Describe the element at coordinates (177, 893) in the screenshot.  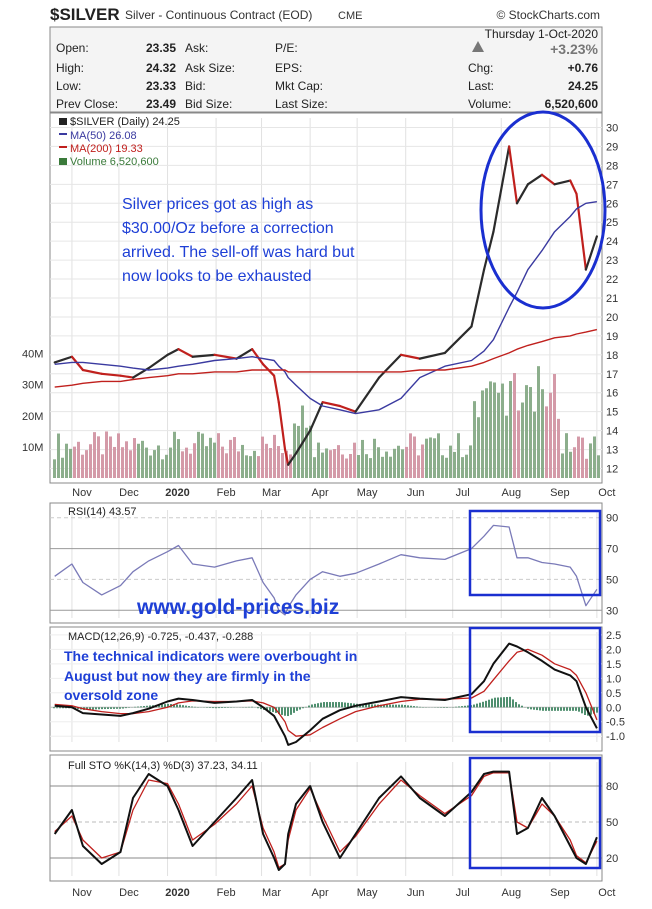
I see `sto-xtick-2020: 2020` at that location.